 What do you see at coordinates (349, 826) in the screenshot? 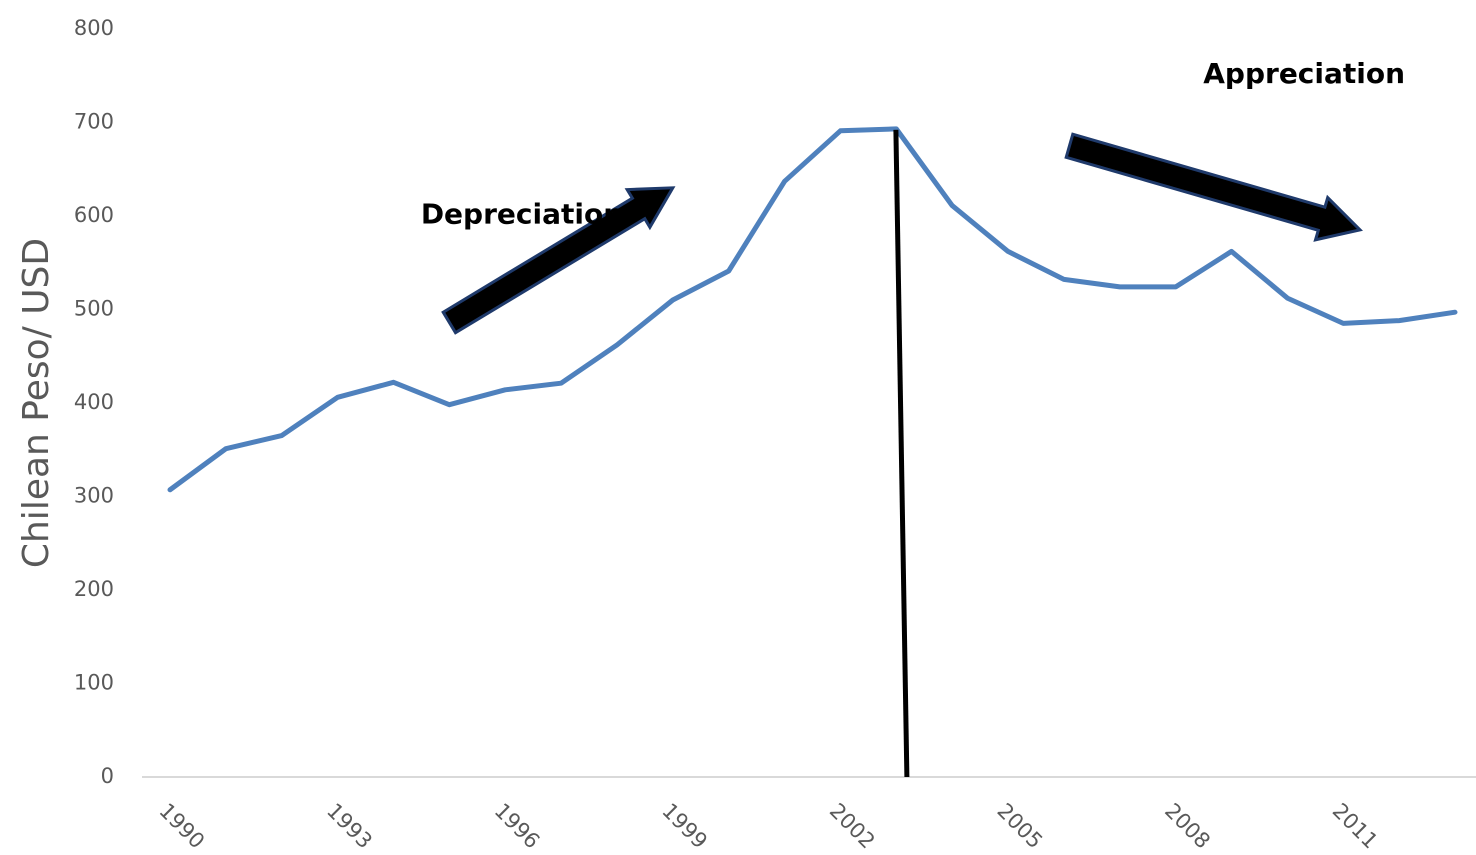
I see `x-tick-label: 1993` at bounding box center [349, 826].